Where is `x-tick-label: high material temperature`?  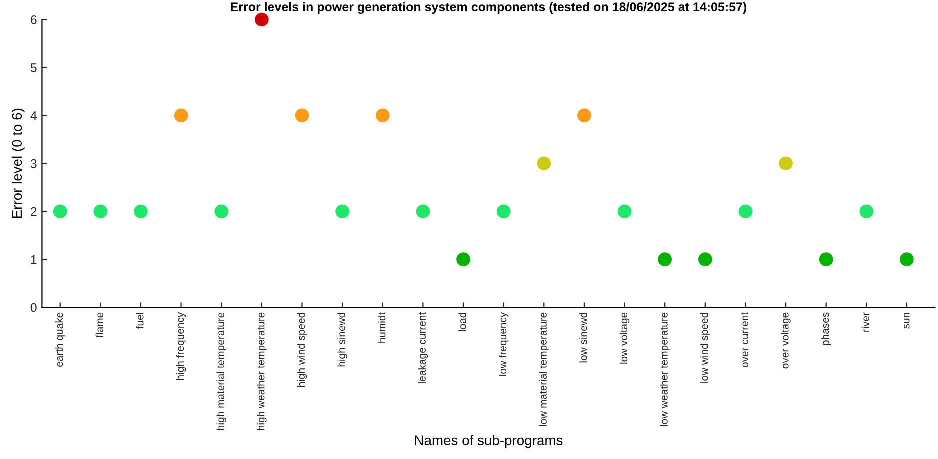
x-tick-label: high material temperature is located at coordinates (221, 371).